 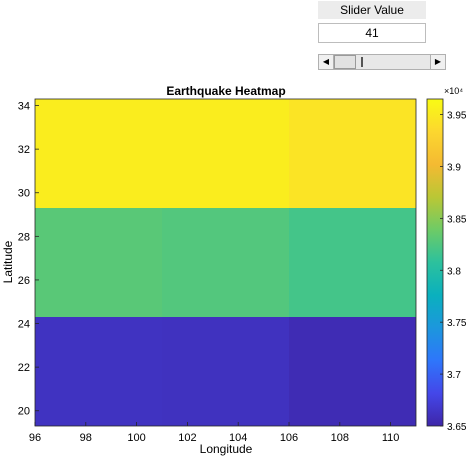 I want to click on colorbar-exponent: ×10⁴, so click(x=453, y=91).